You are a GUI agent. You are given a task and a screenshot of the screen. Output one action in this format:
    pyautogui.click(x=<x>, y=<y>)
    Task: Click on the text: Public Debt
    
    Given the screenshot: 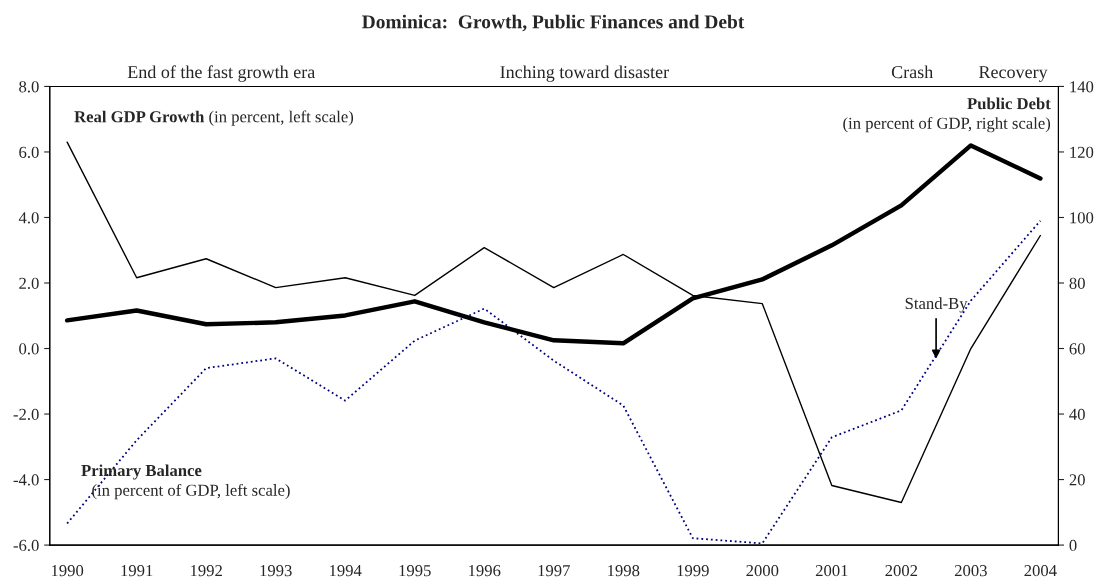 What is the action you would take?
    pyautogui.click(x=1009, y=103)
    